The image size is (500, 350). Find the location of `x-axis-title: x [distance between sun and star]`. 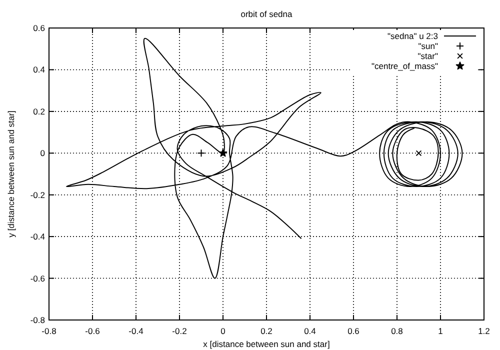

x-axis-title: x [distance between sun and star] is located at coordinates (266, 344).